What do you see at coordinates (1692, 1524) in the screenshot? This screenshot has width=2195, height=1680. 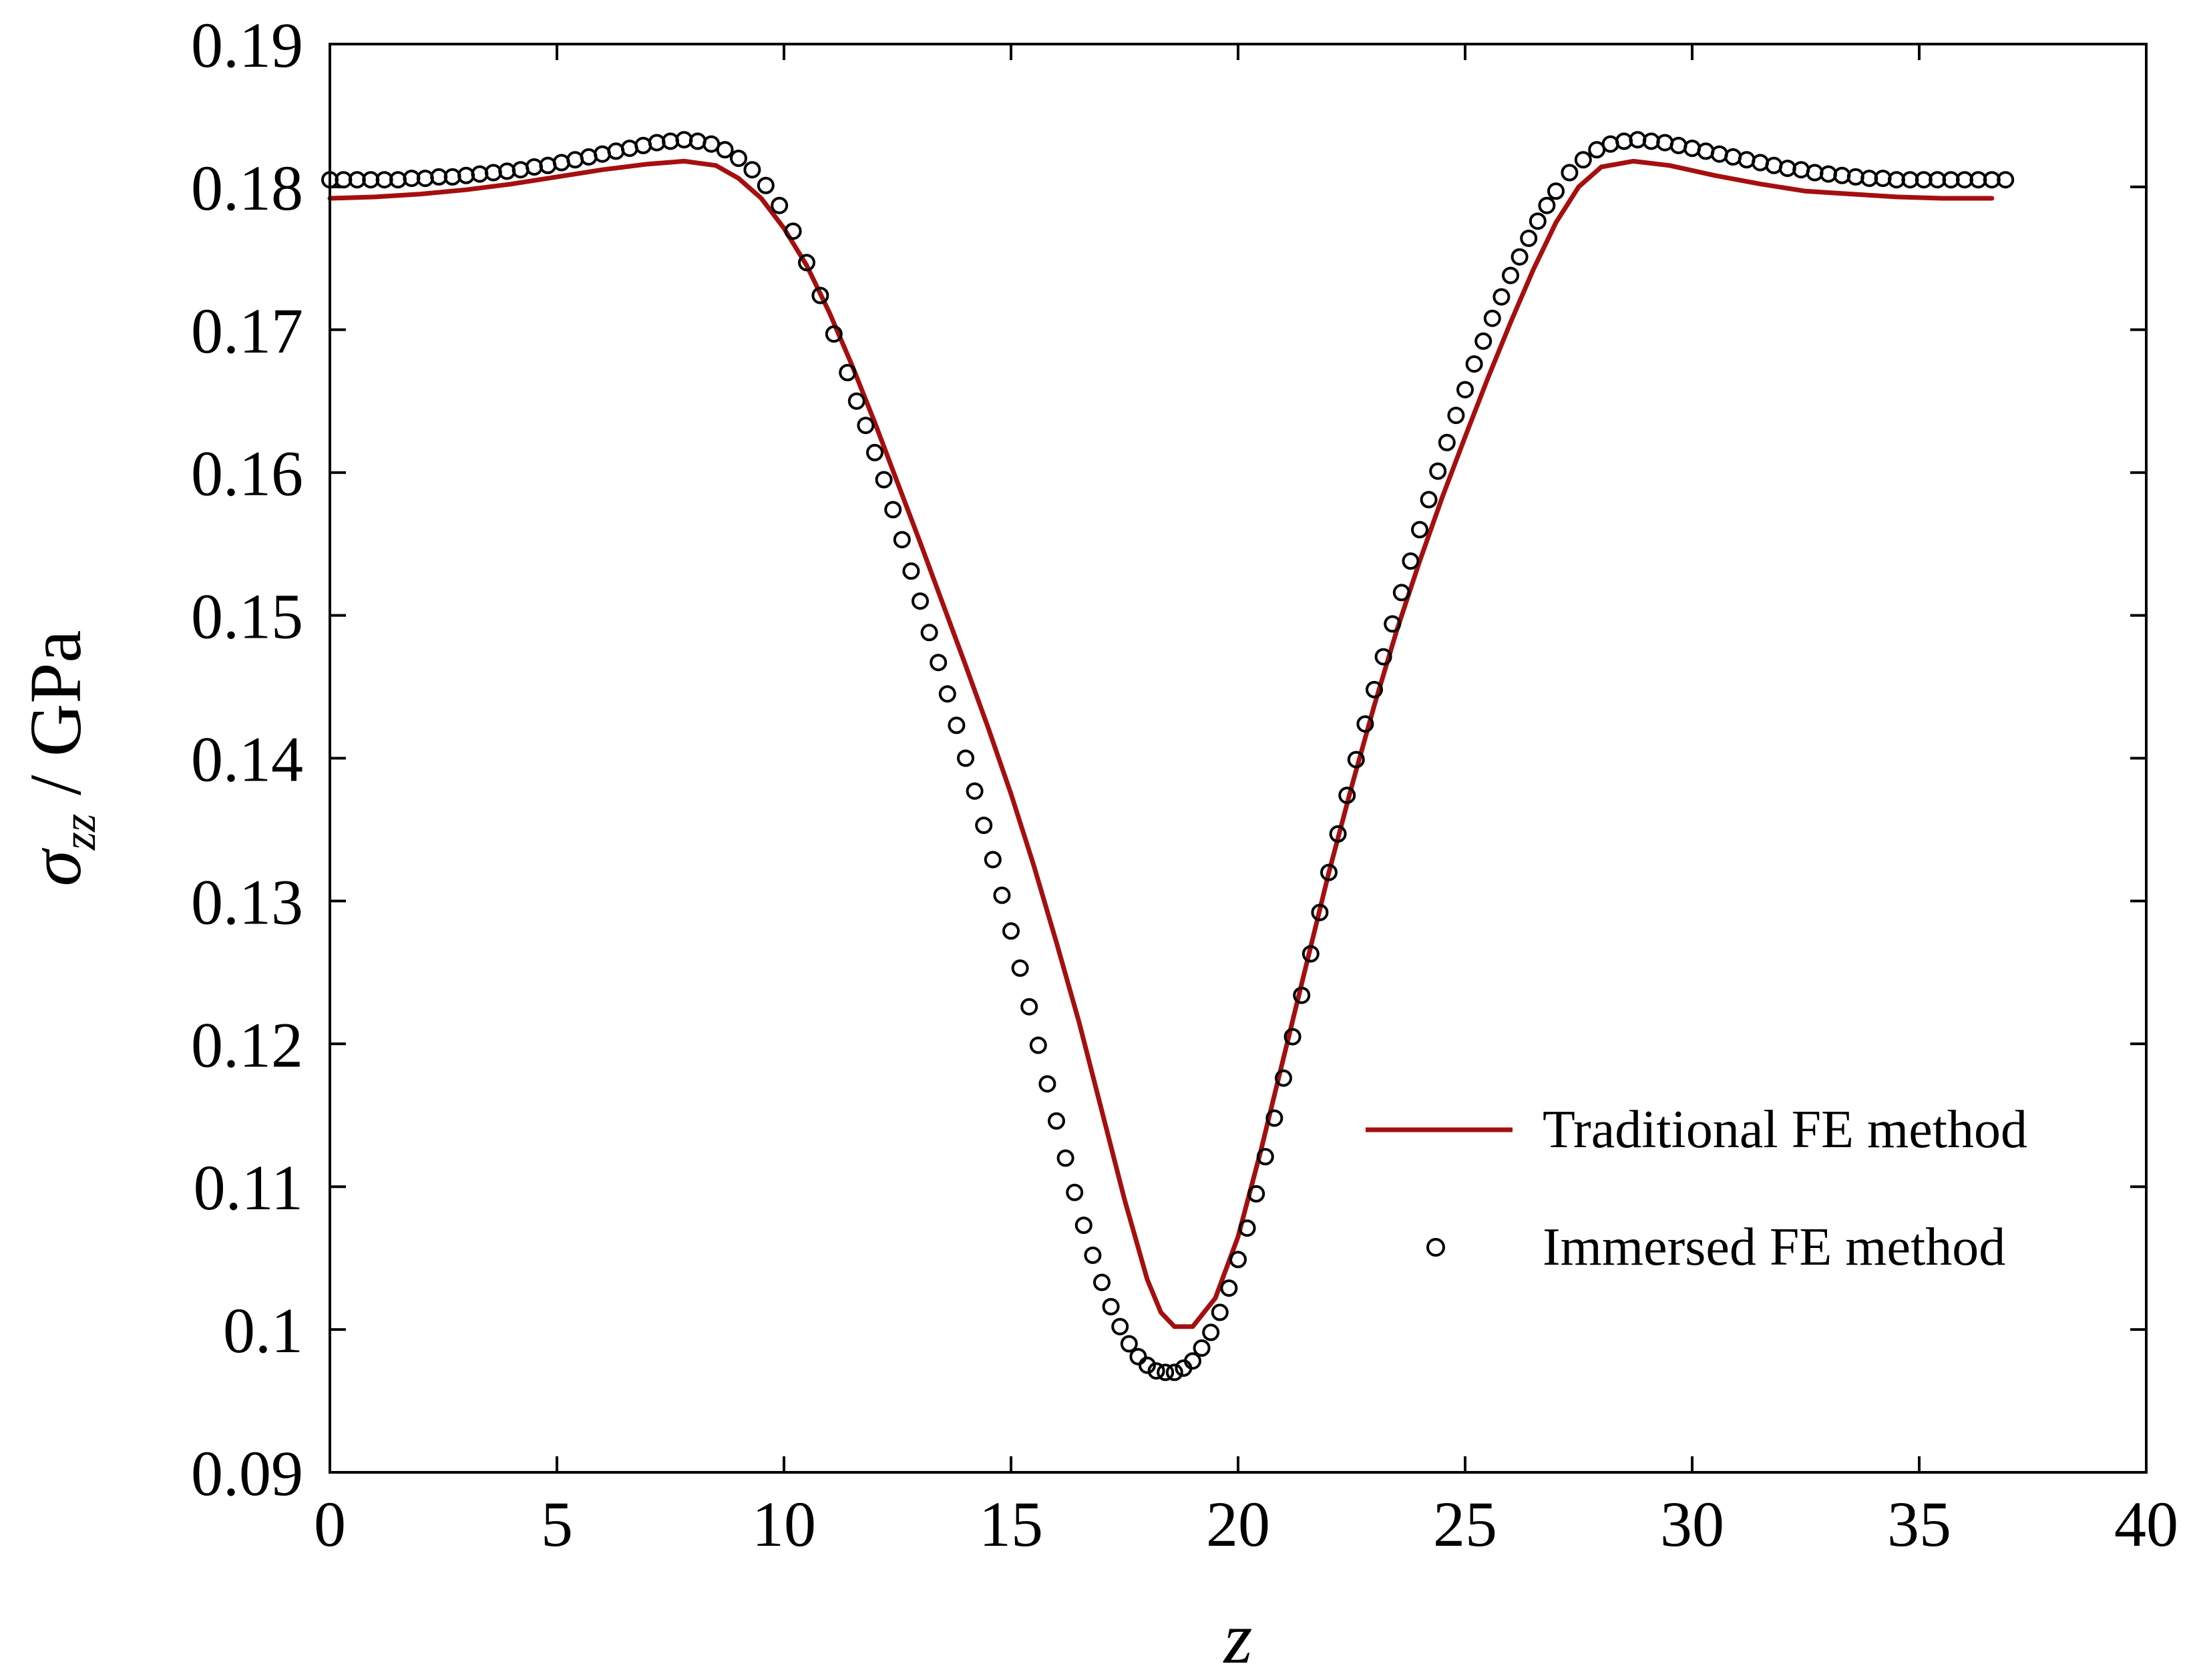 I see `x-tick-label: 30` at bounding box center [1692, 1524].